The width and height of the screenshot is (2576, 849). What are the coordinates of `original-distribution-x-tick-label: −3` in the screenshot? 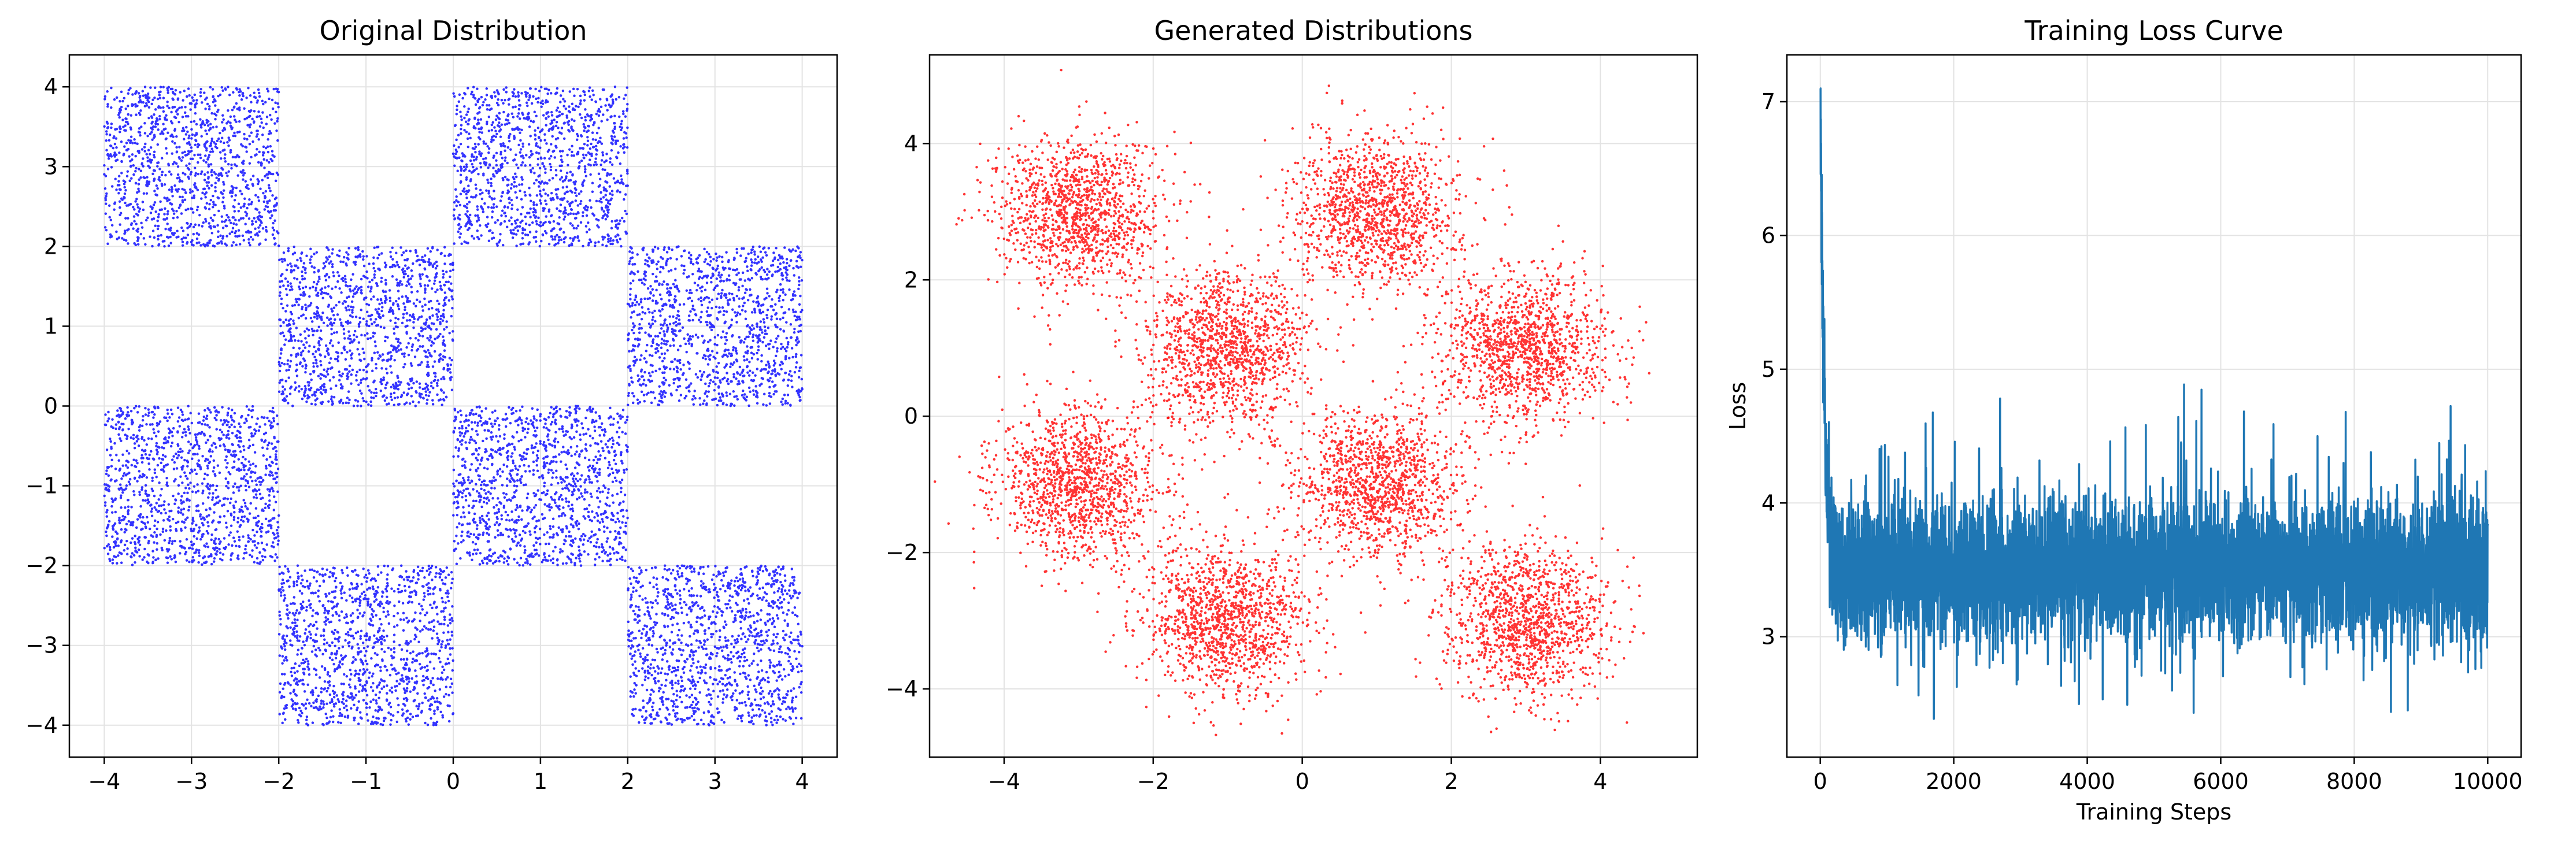 It's located at (191, 781).